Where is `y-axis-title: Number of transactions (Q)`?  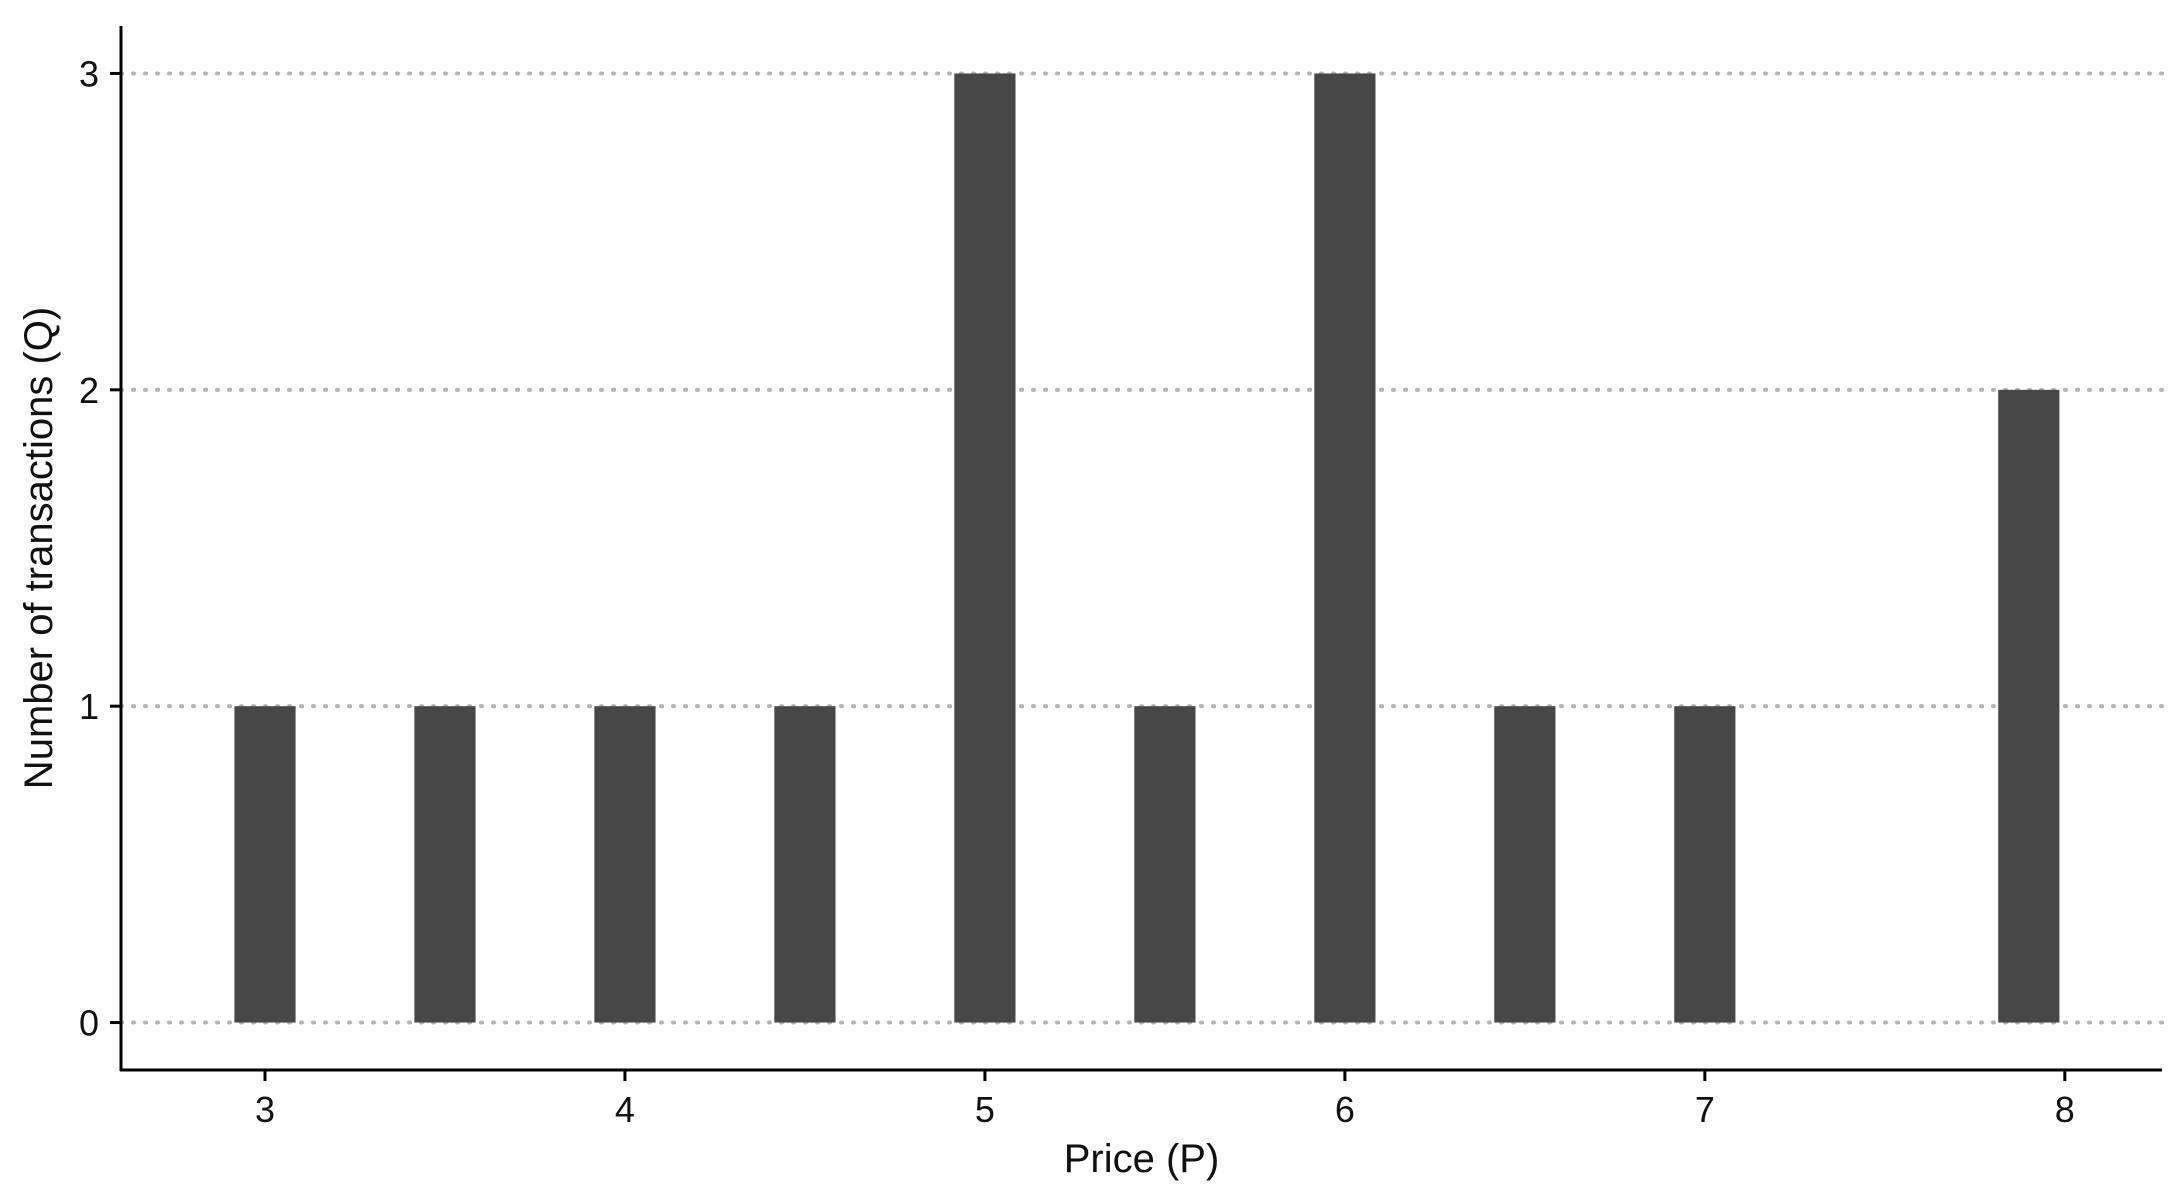
y-axis-title: Number of transactions (Q) is located at coordinates (39, 548).